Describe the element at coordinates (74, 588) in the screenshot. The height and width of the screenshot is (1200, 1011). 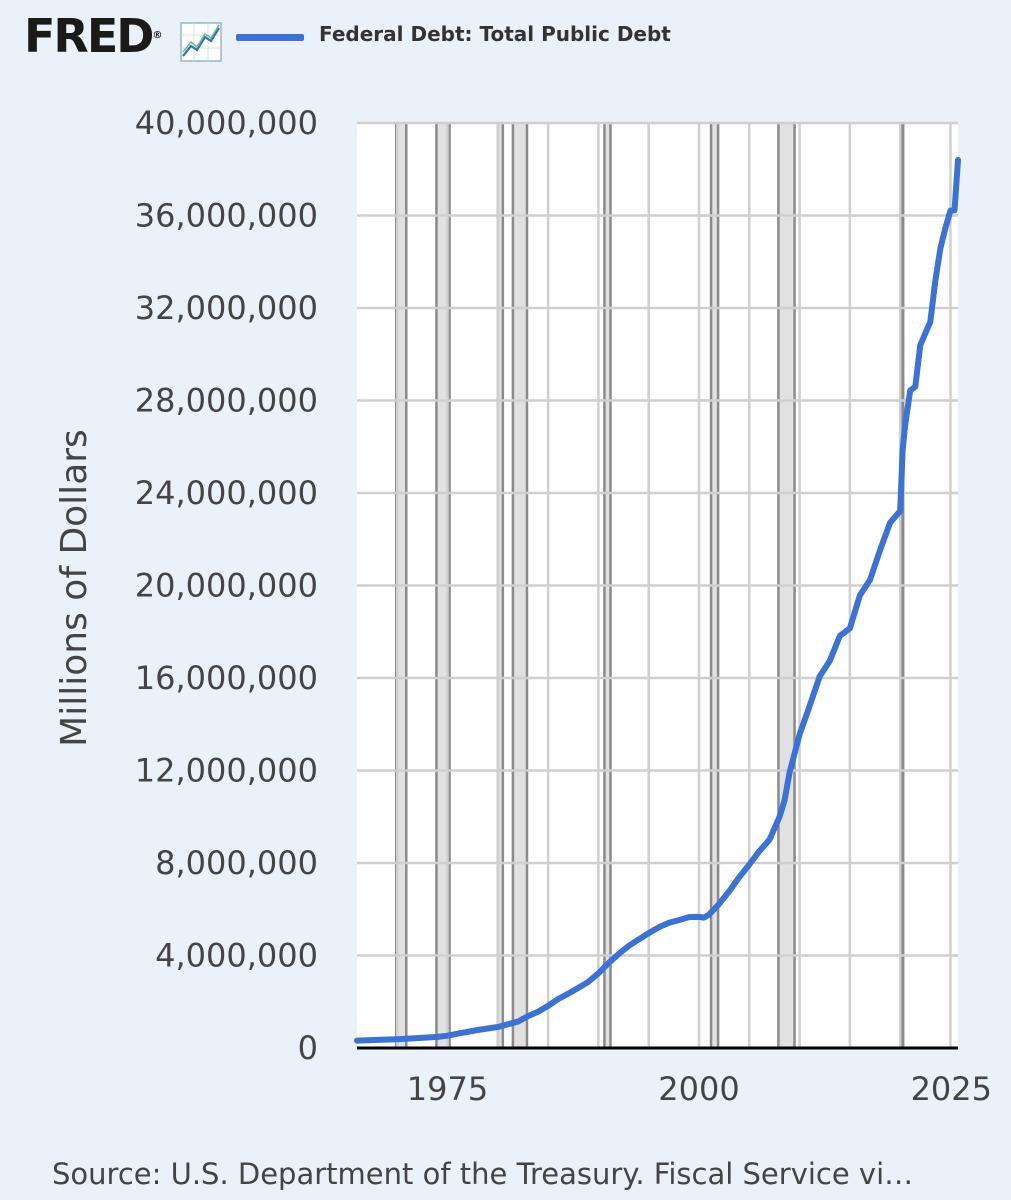
I see `y-axis-label: Millions of Dollars` at that location.